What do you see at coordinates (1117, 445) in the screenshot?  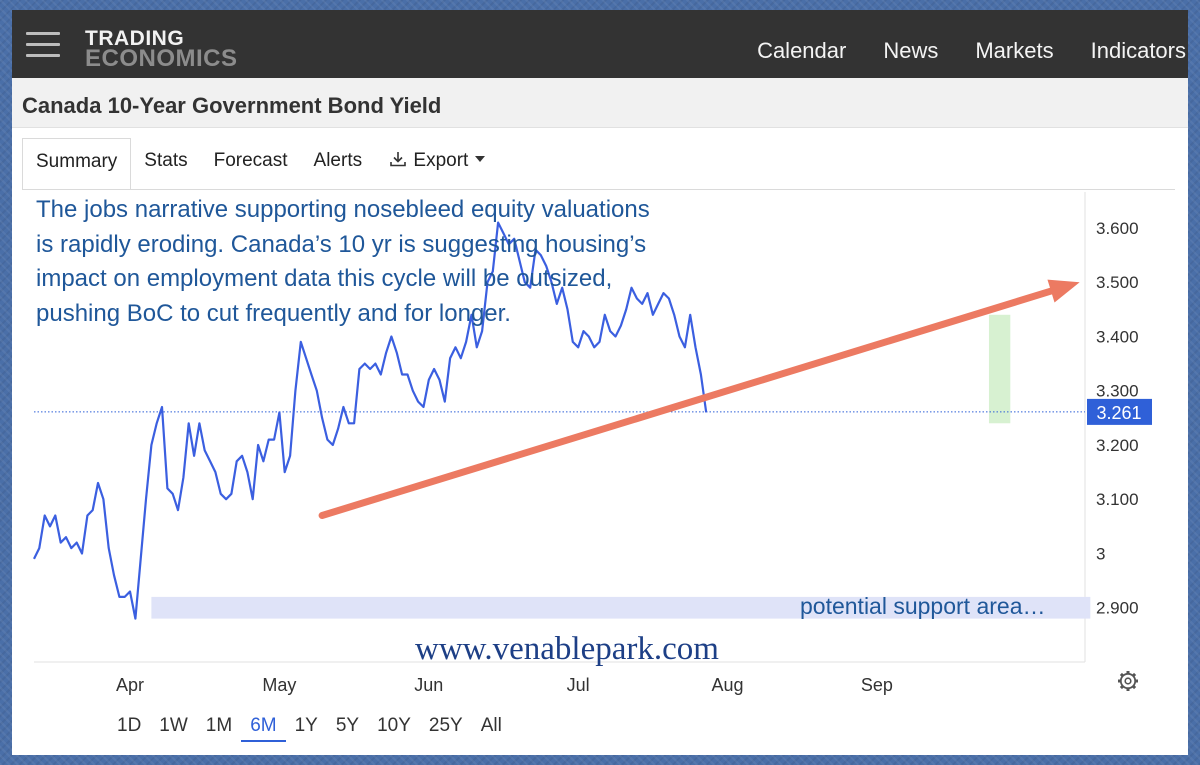 I see `y-tick-label: 3.200` at bounding box center [1117, 445].